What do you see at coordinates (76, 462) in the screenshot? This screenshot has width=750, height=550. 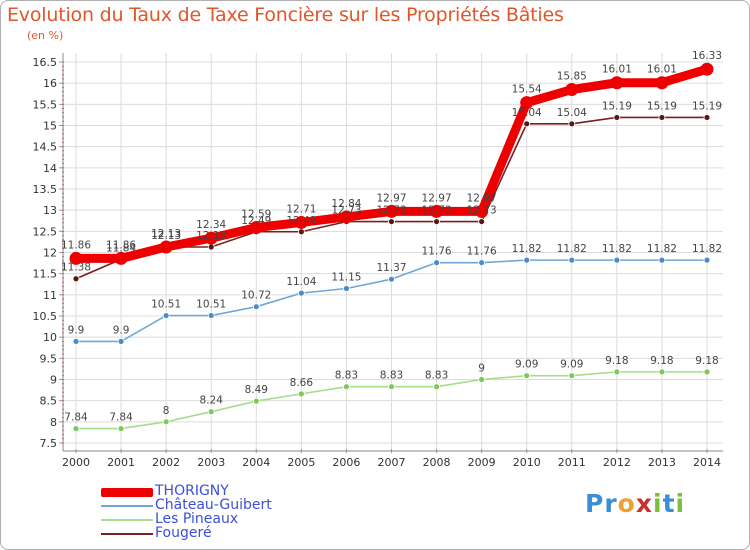 I see `x-tick-label: 2000` at bounding box center [76, 462].